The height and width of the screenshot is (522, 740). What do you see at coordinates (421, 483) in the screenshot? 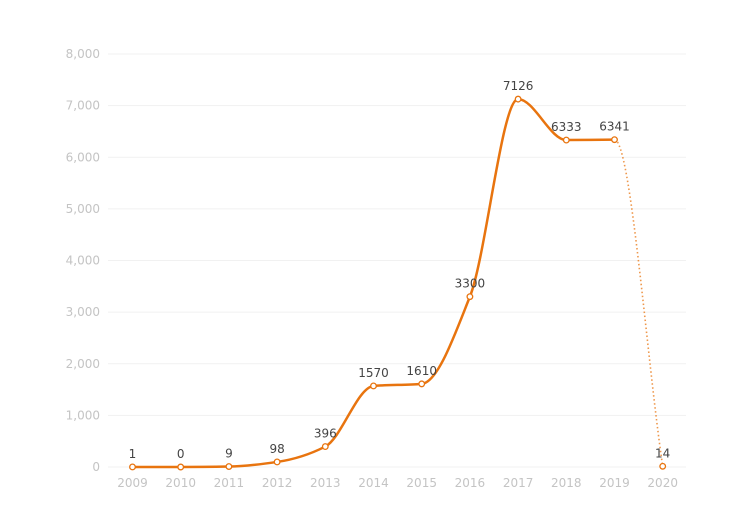
I see `x-tick-label: 2015` at bounding box center [421, 483].